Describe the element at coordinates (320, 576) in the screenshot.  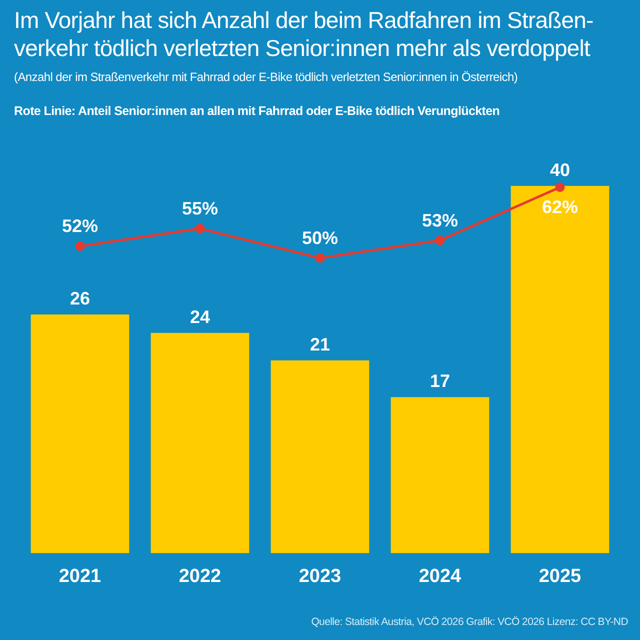
I see `x-tick-label: 2023` at that location.